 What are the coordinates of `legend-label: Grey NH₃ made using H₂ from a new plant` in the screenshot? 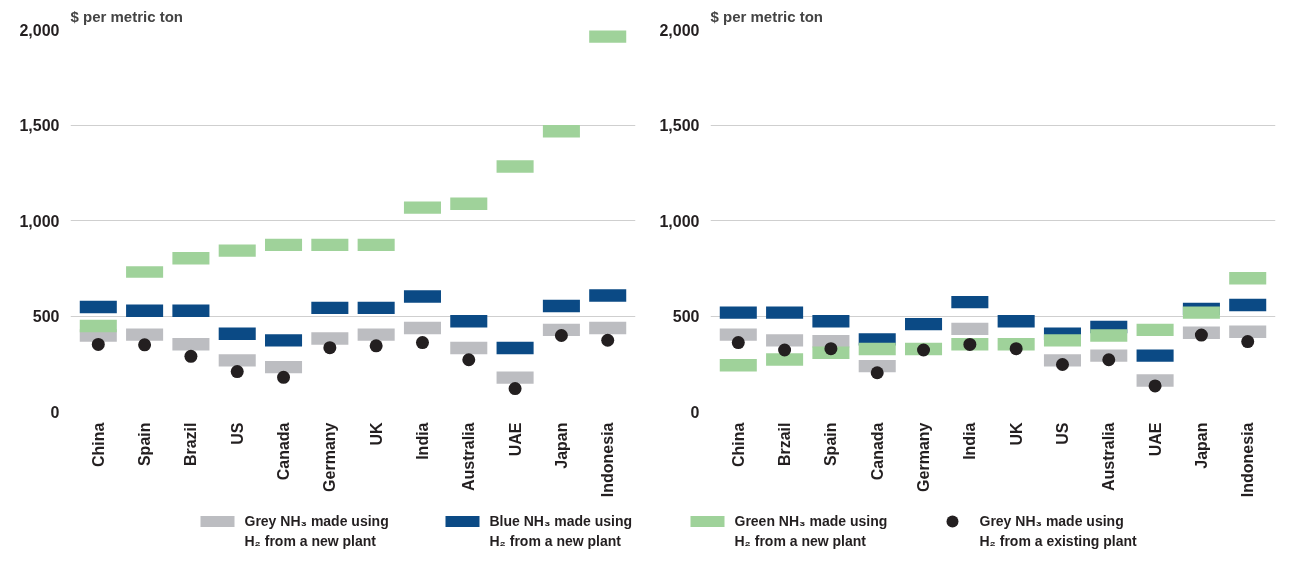 It's located at (316, 531).